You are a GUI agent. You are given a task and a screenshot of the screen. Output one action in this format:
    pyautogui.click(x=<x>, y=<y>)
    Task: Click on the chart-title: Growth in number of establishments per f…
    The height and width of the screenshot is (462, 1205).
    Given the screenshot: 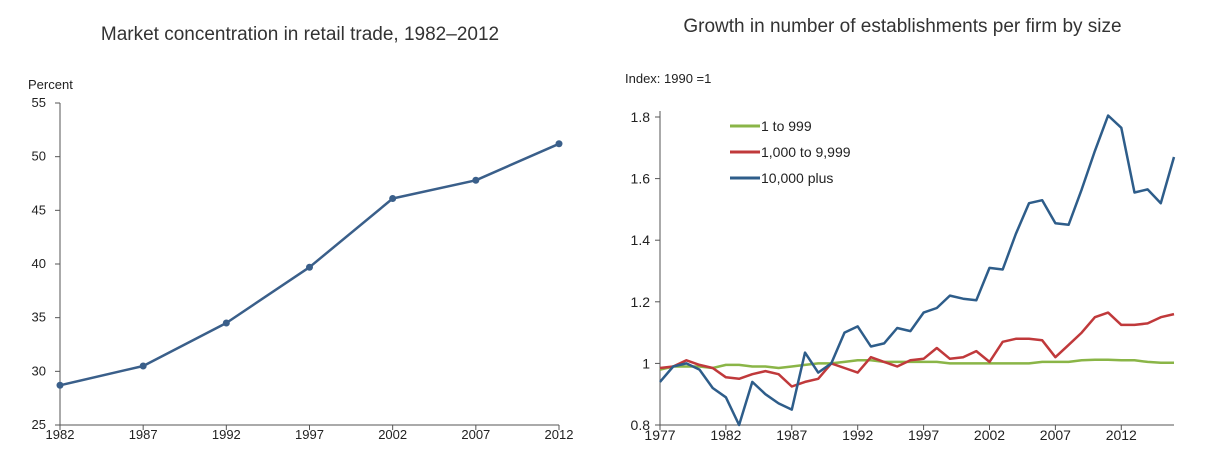 What is the action you would take?
    pyautogui.click(x=902, y=26)
    